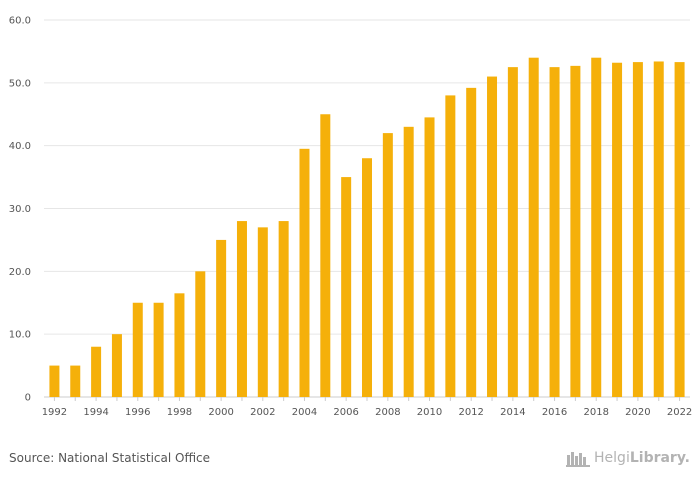  Describe the element at coordinates (116, 365) in the screenshot. I see `bar-1995` at that location.